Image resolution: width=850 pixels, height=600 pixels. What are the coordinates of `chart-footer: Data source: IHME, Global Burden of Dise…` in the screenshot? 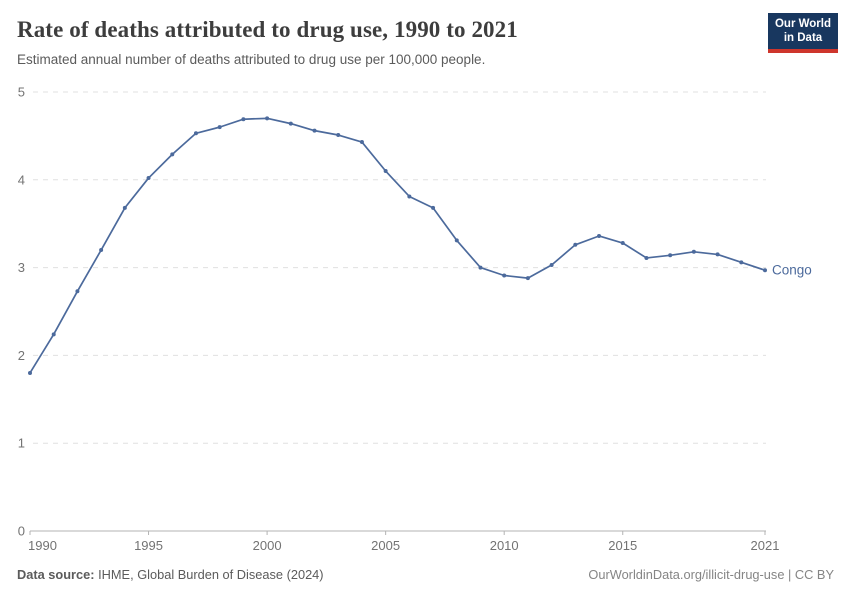 It's located at (425, 574).